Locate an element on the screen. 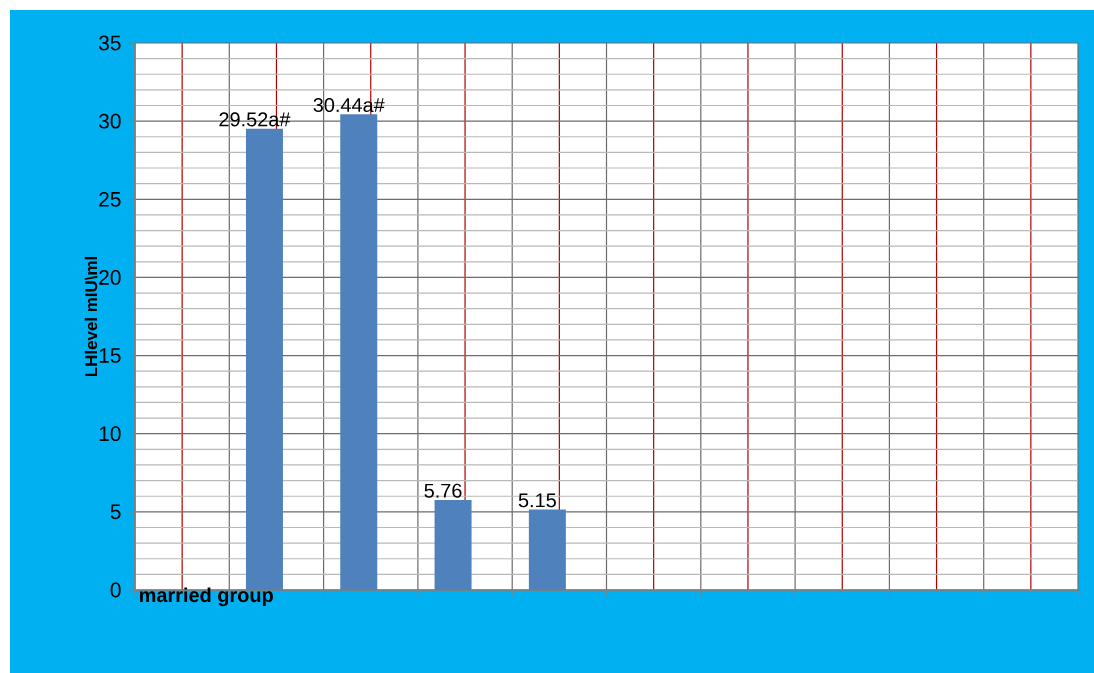  y-tick-label: 30 is located at coordinates (110, 121).